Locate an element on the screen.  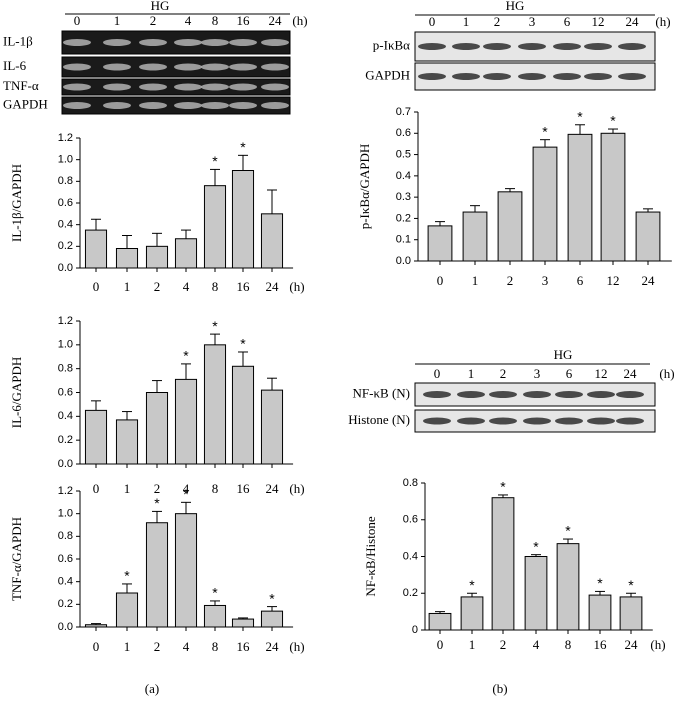
panel-label: (a) is located at coordinates (152, 688).